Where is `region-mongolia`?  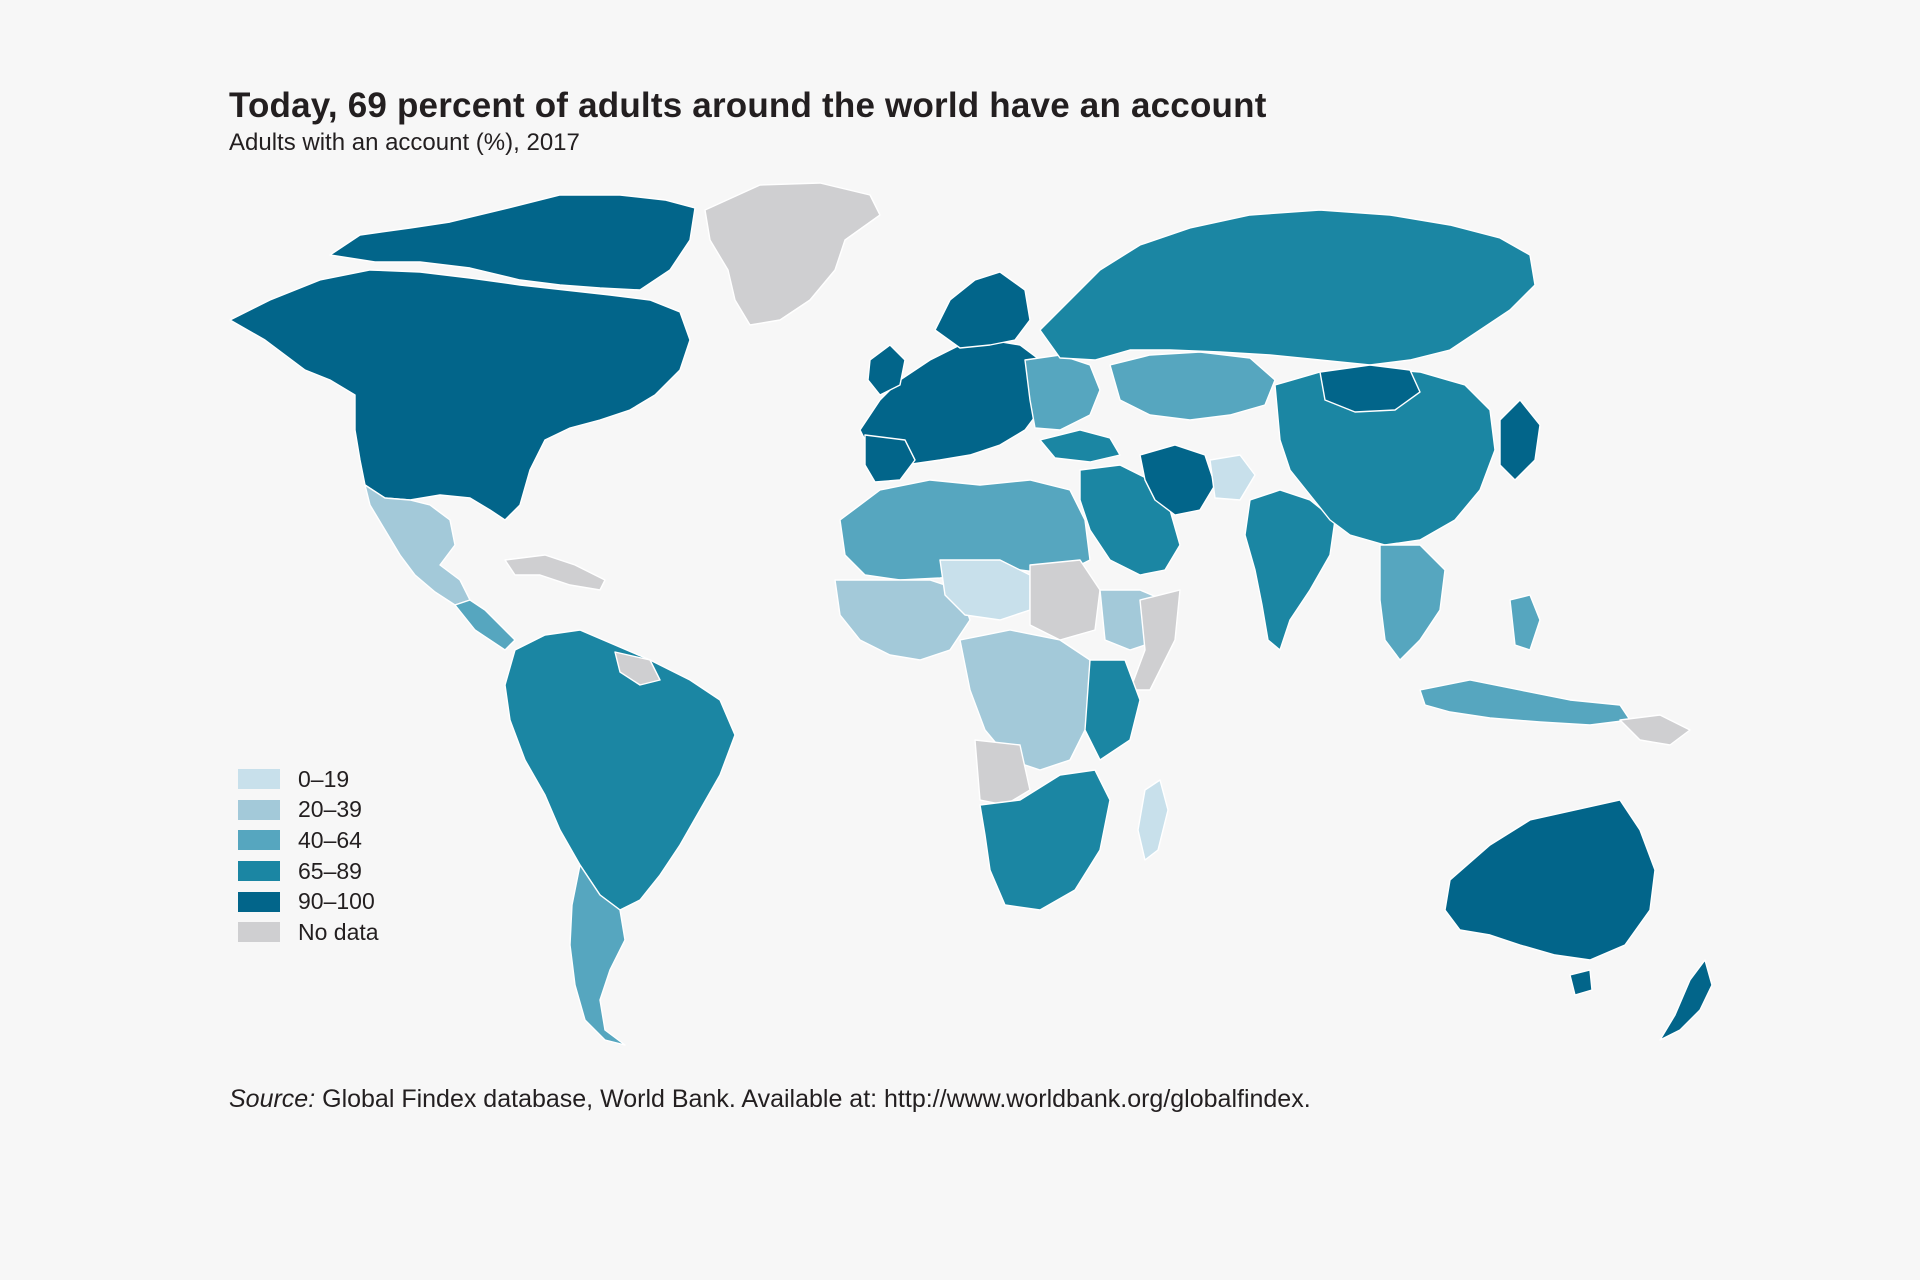
region-mongolia is located at coordinates (1370, 388).